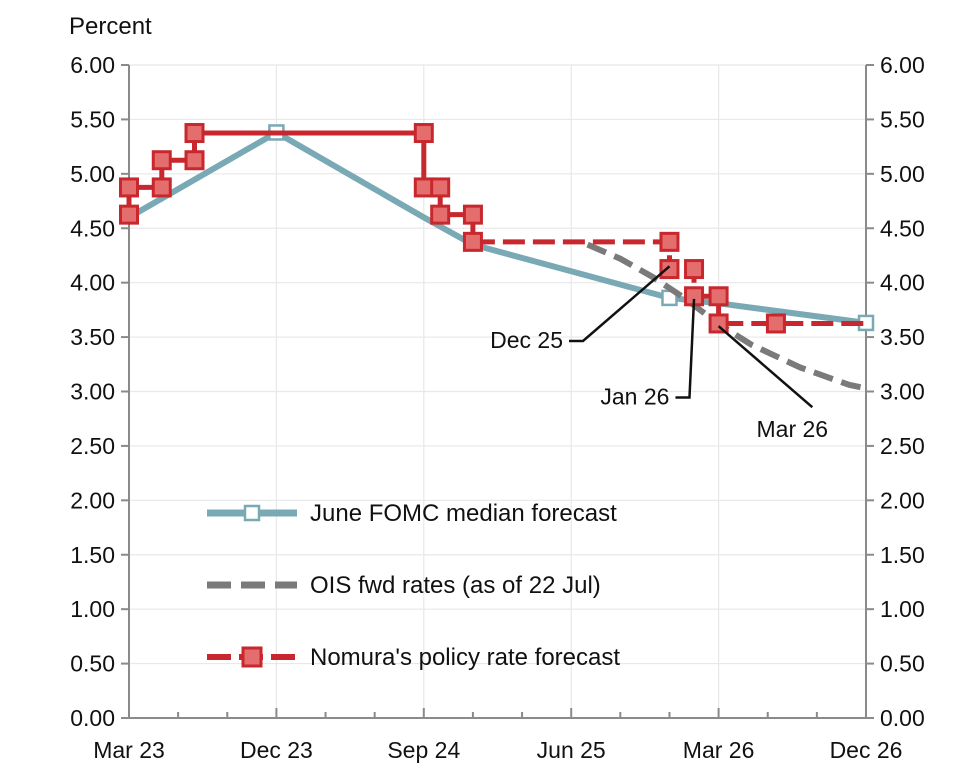  What do you see at coordinates (92, 119) in the screenshot?
I see `y-tick-label-left: 5.50` at bounding box center [92, 119].